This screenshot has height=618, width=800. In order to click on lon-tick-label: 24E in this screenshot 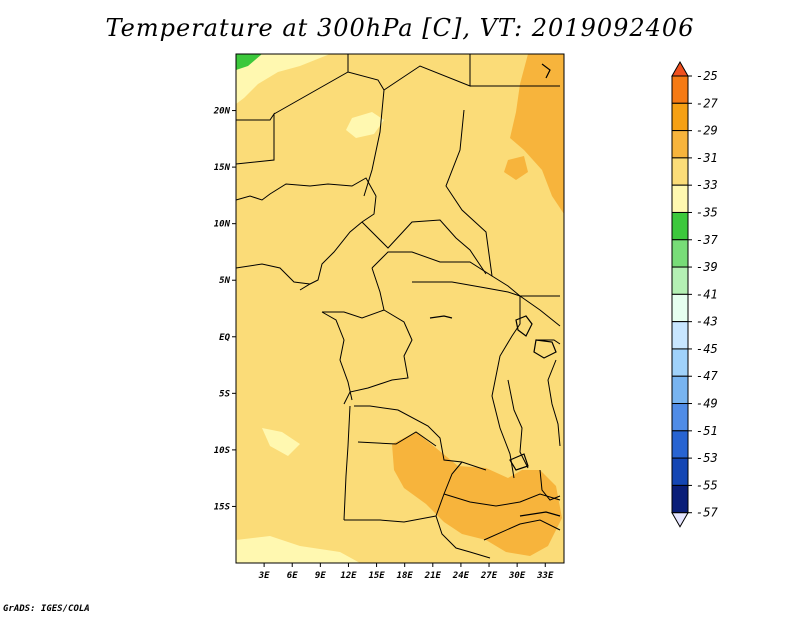, I will do `click(461, 576)`.